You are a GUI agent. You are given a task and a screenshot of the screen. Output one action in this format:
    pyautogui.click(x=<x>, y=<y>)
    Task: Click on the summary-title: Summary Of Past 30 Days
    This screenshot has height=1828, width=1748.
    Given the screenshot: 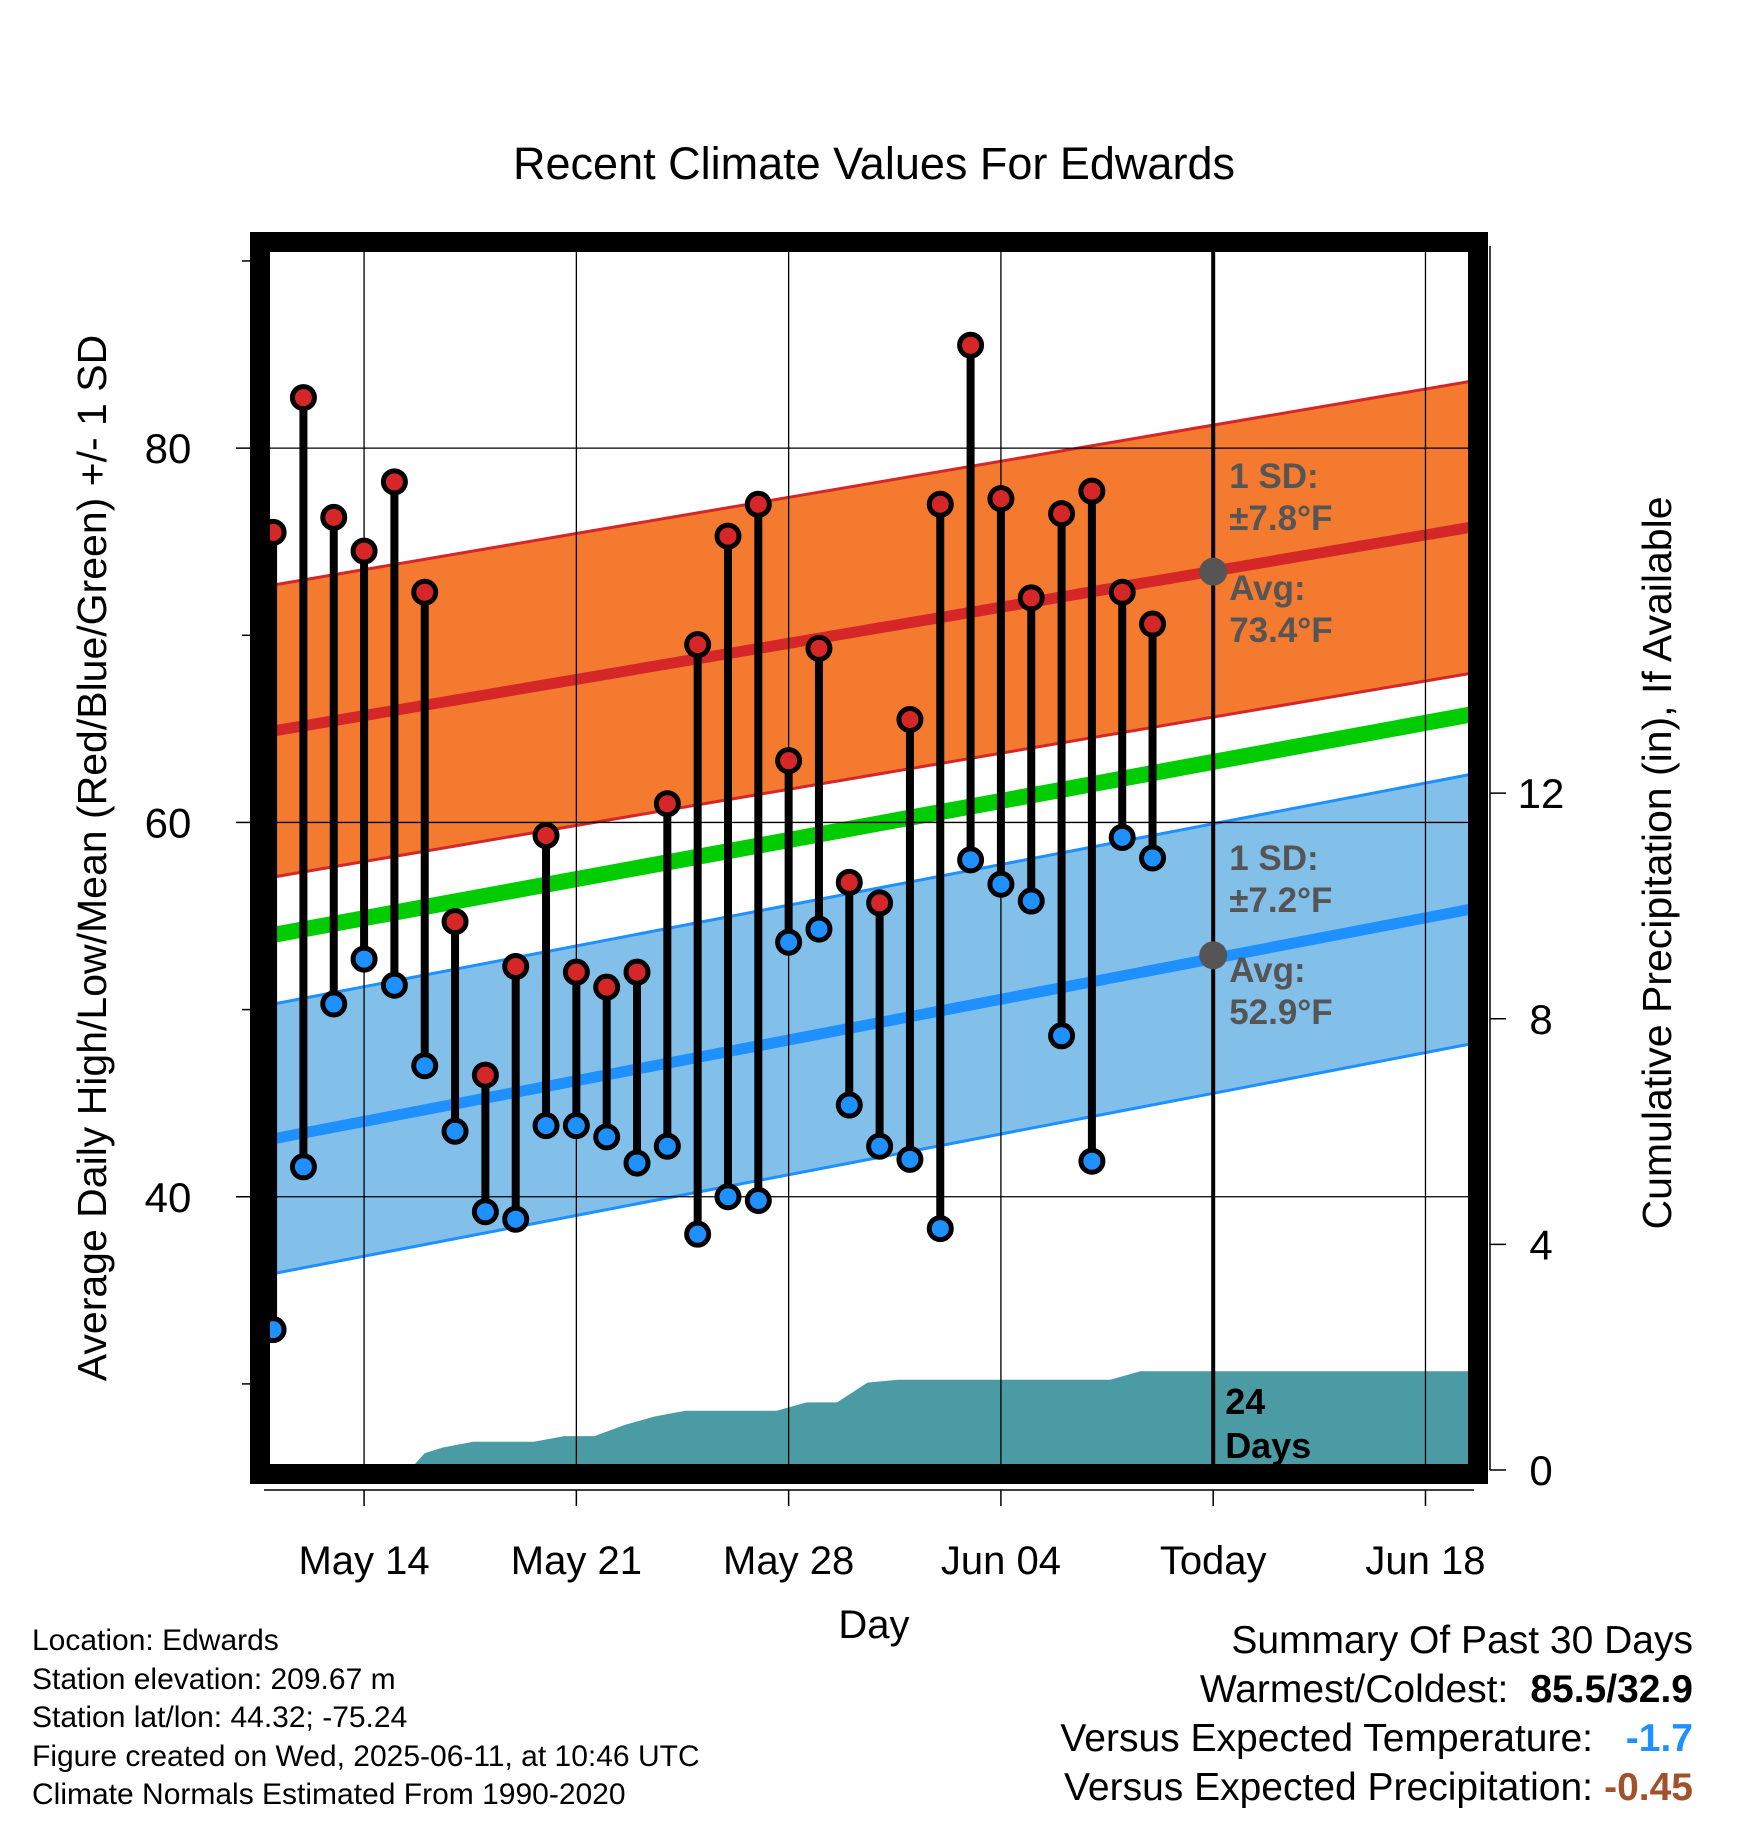 What is the action you would take?
    pyautogui.click(x=1462, y=1640)
    